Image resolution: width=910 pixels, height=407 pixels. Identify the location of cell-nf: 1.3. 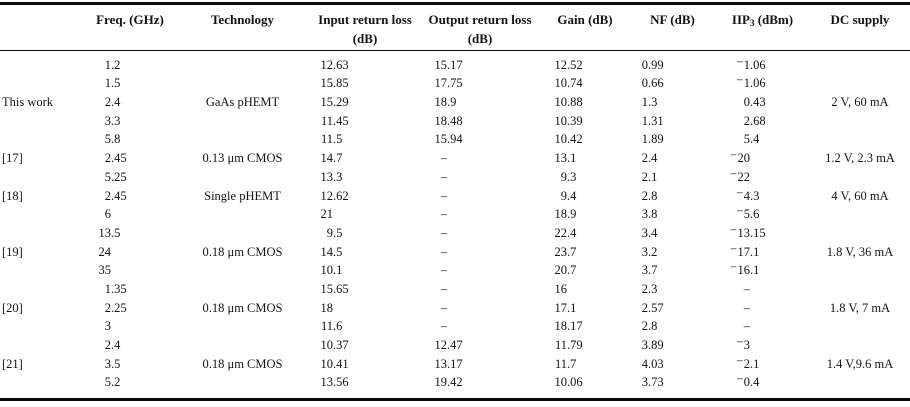
(649, 102).